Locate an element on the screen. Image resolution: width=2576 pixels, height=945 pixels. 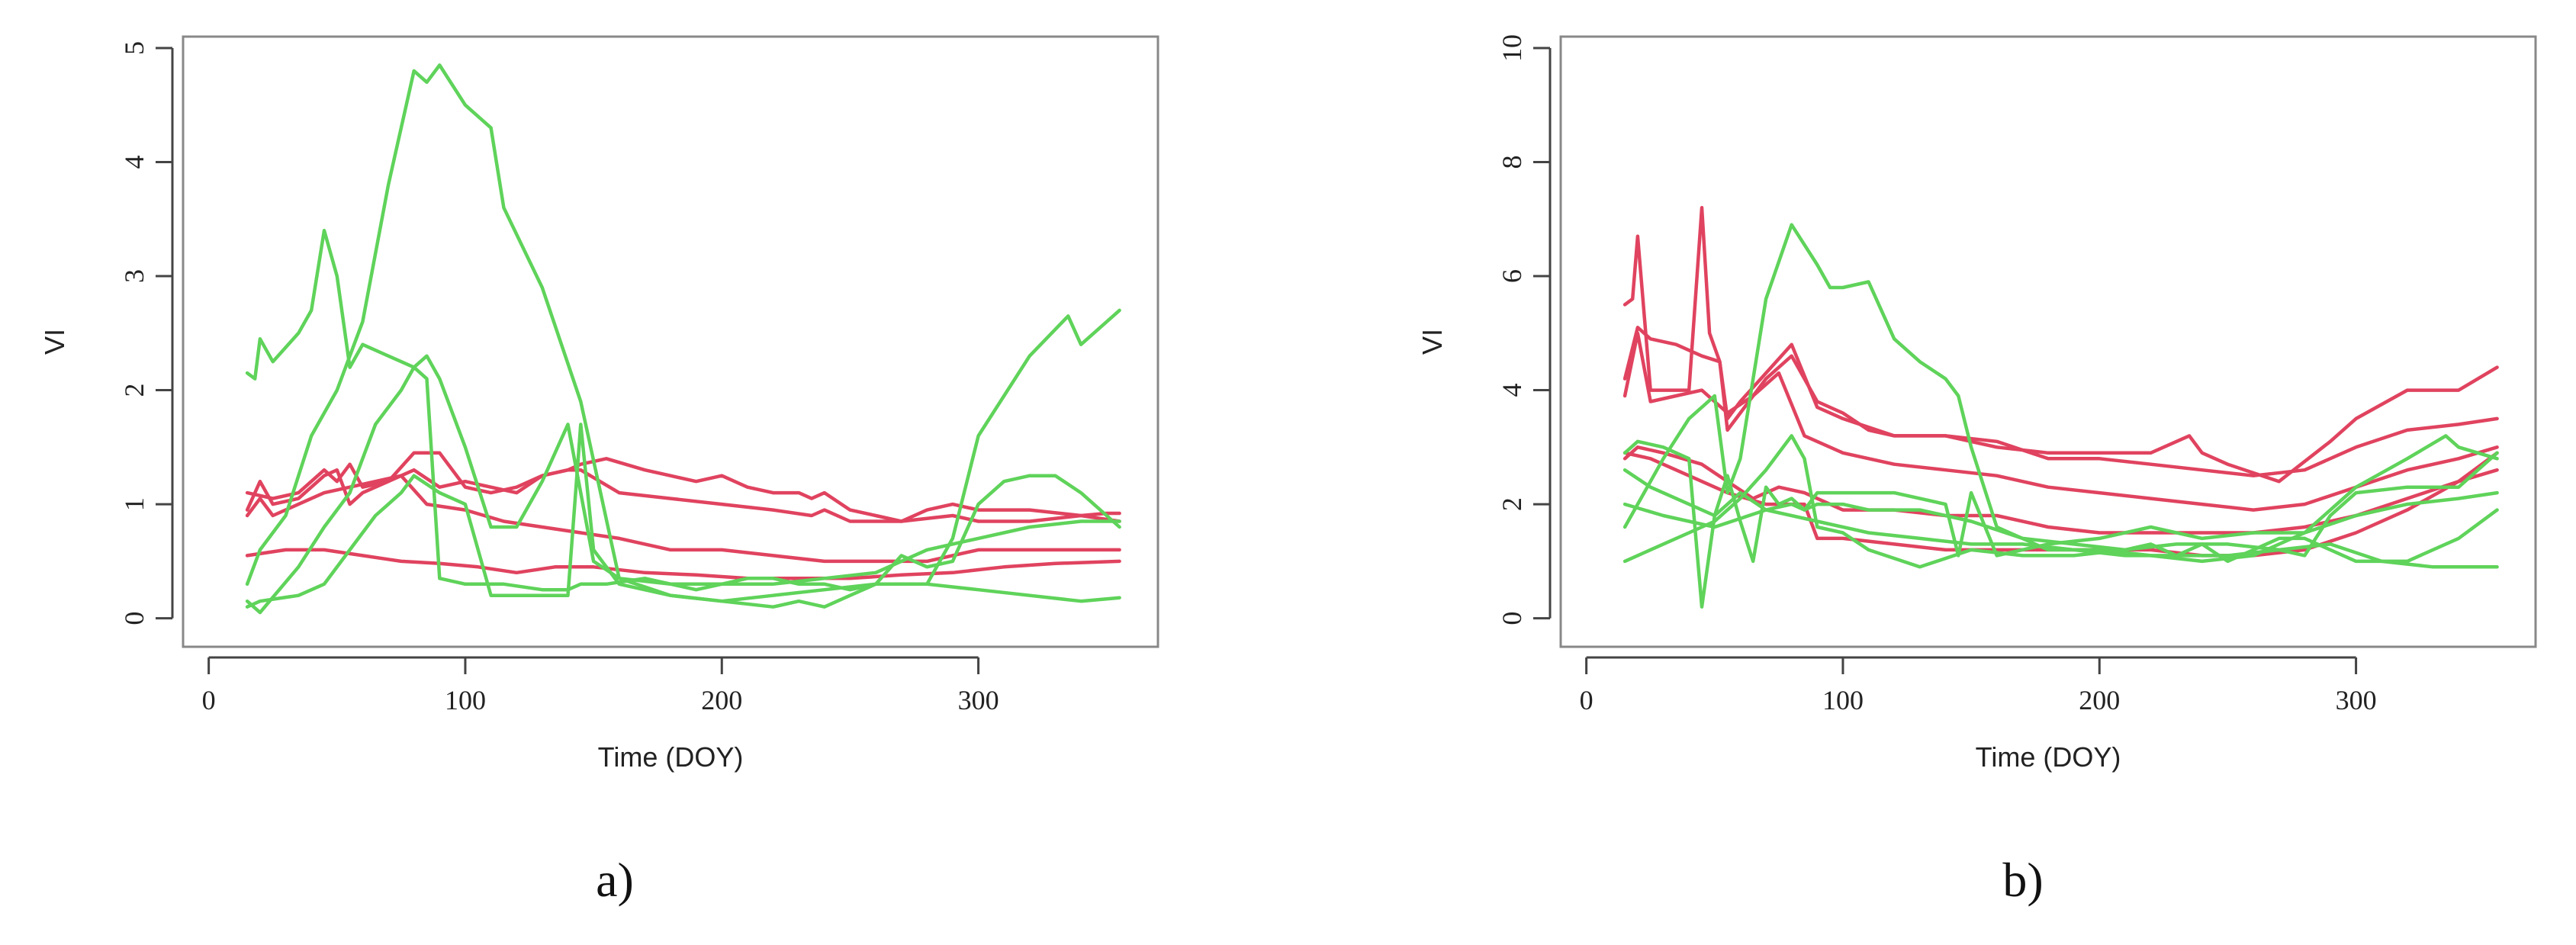
y-tick-label: 6 is located at coordinates (1512, 276).